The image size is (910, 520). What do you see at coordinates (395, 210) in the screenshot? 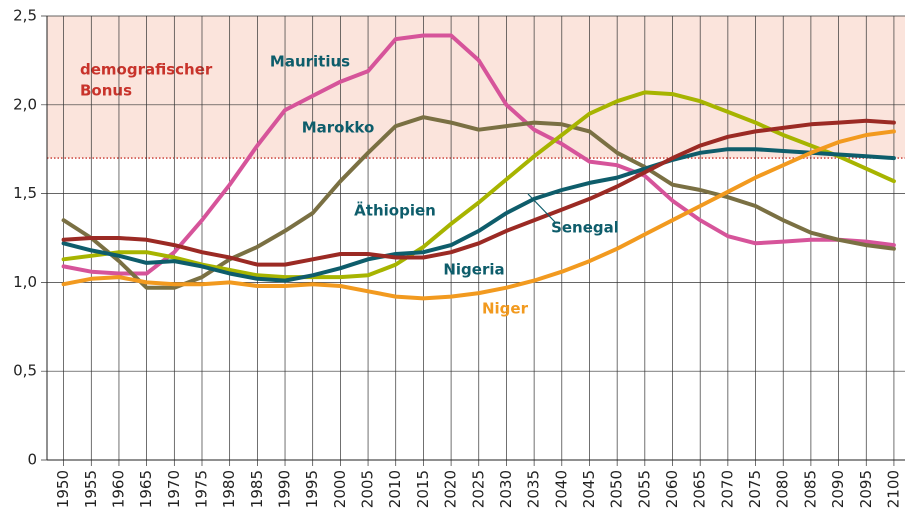
I see `series-label: Äthiopien` at bounding box center [395, 210].